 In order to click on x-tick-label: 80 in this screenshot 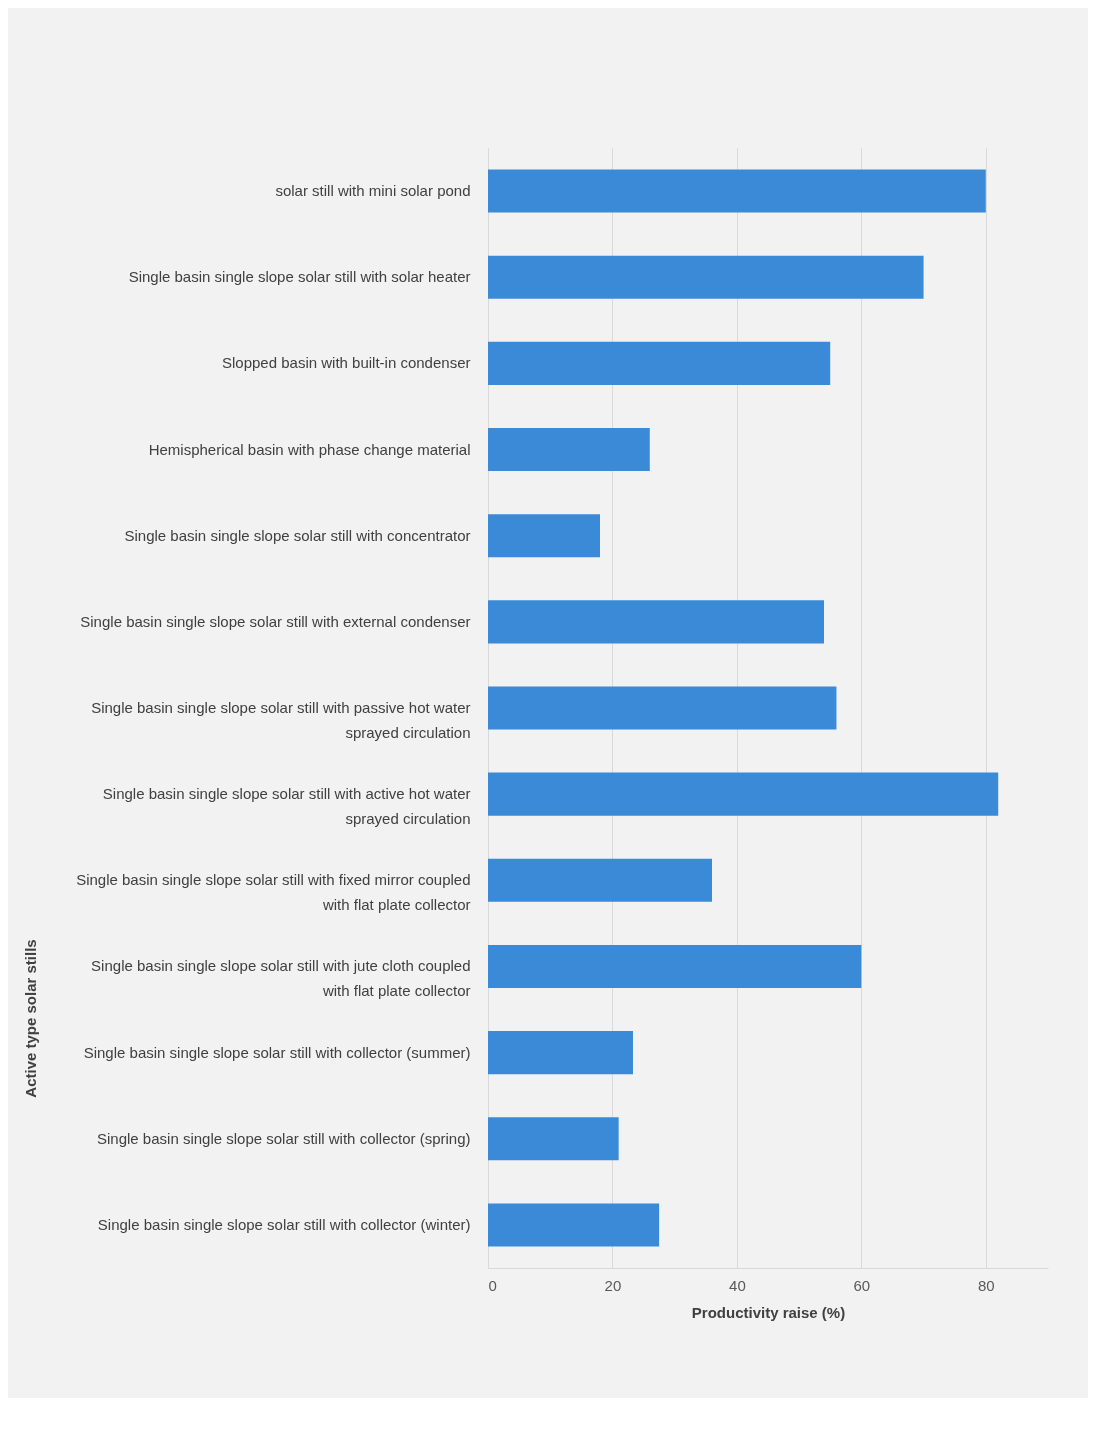, I will do `click(986, 1285)`.